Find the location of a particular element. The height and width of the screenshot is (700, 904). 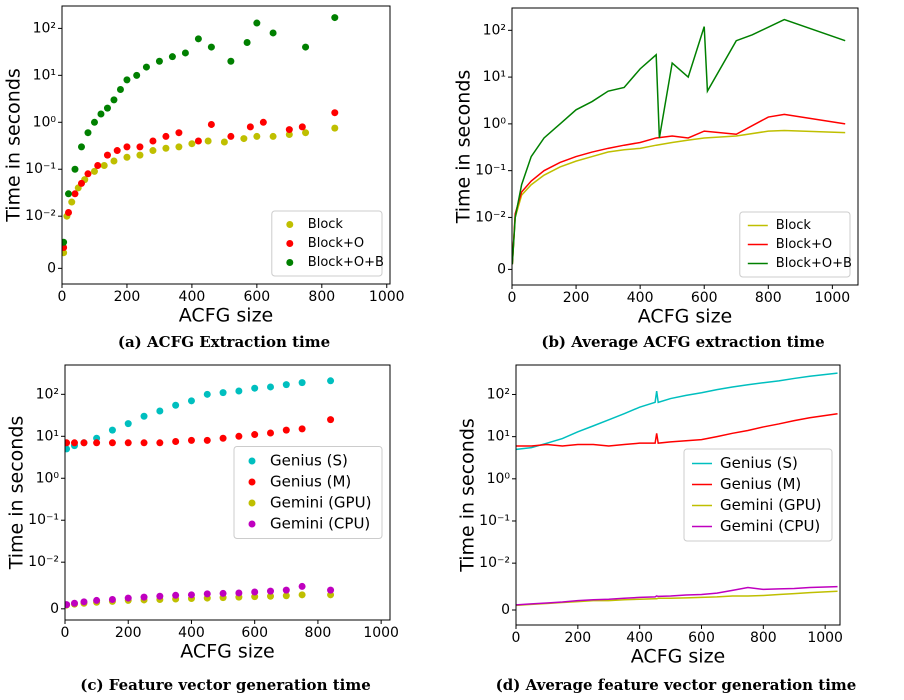

caption: (c) Feature vector generation time is located at coordinates (225, 685).